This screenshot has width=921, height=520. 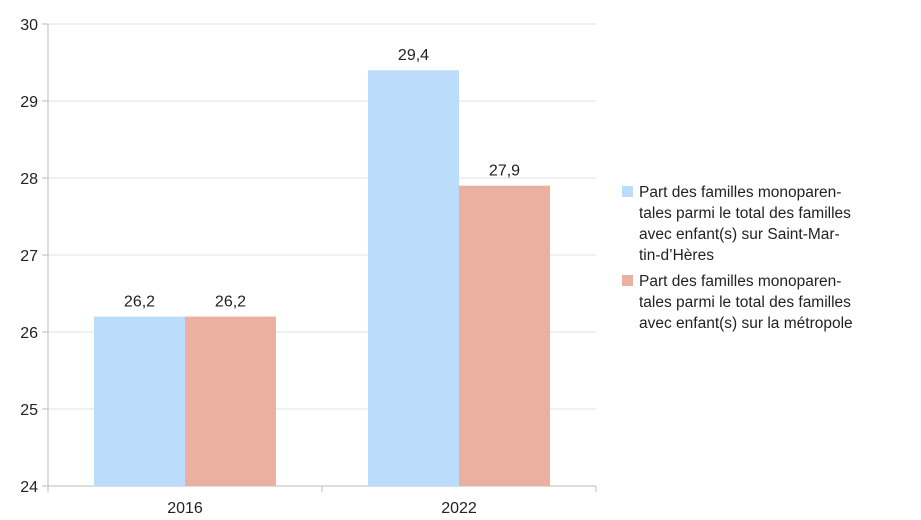 I want to click on legend-swatch-metropole, so click(x=627, y=280).